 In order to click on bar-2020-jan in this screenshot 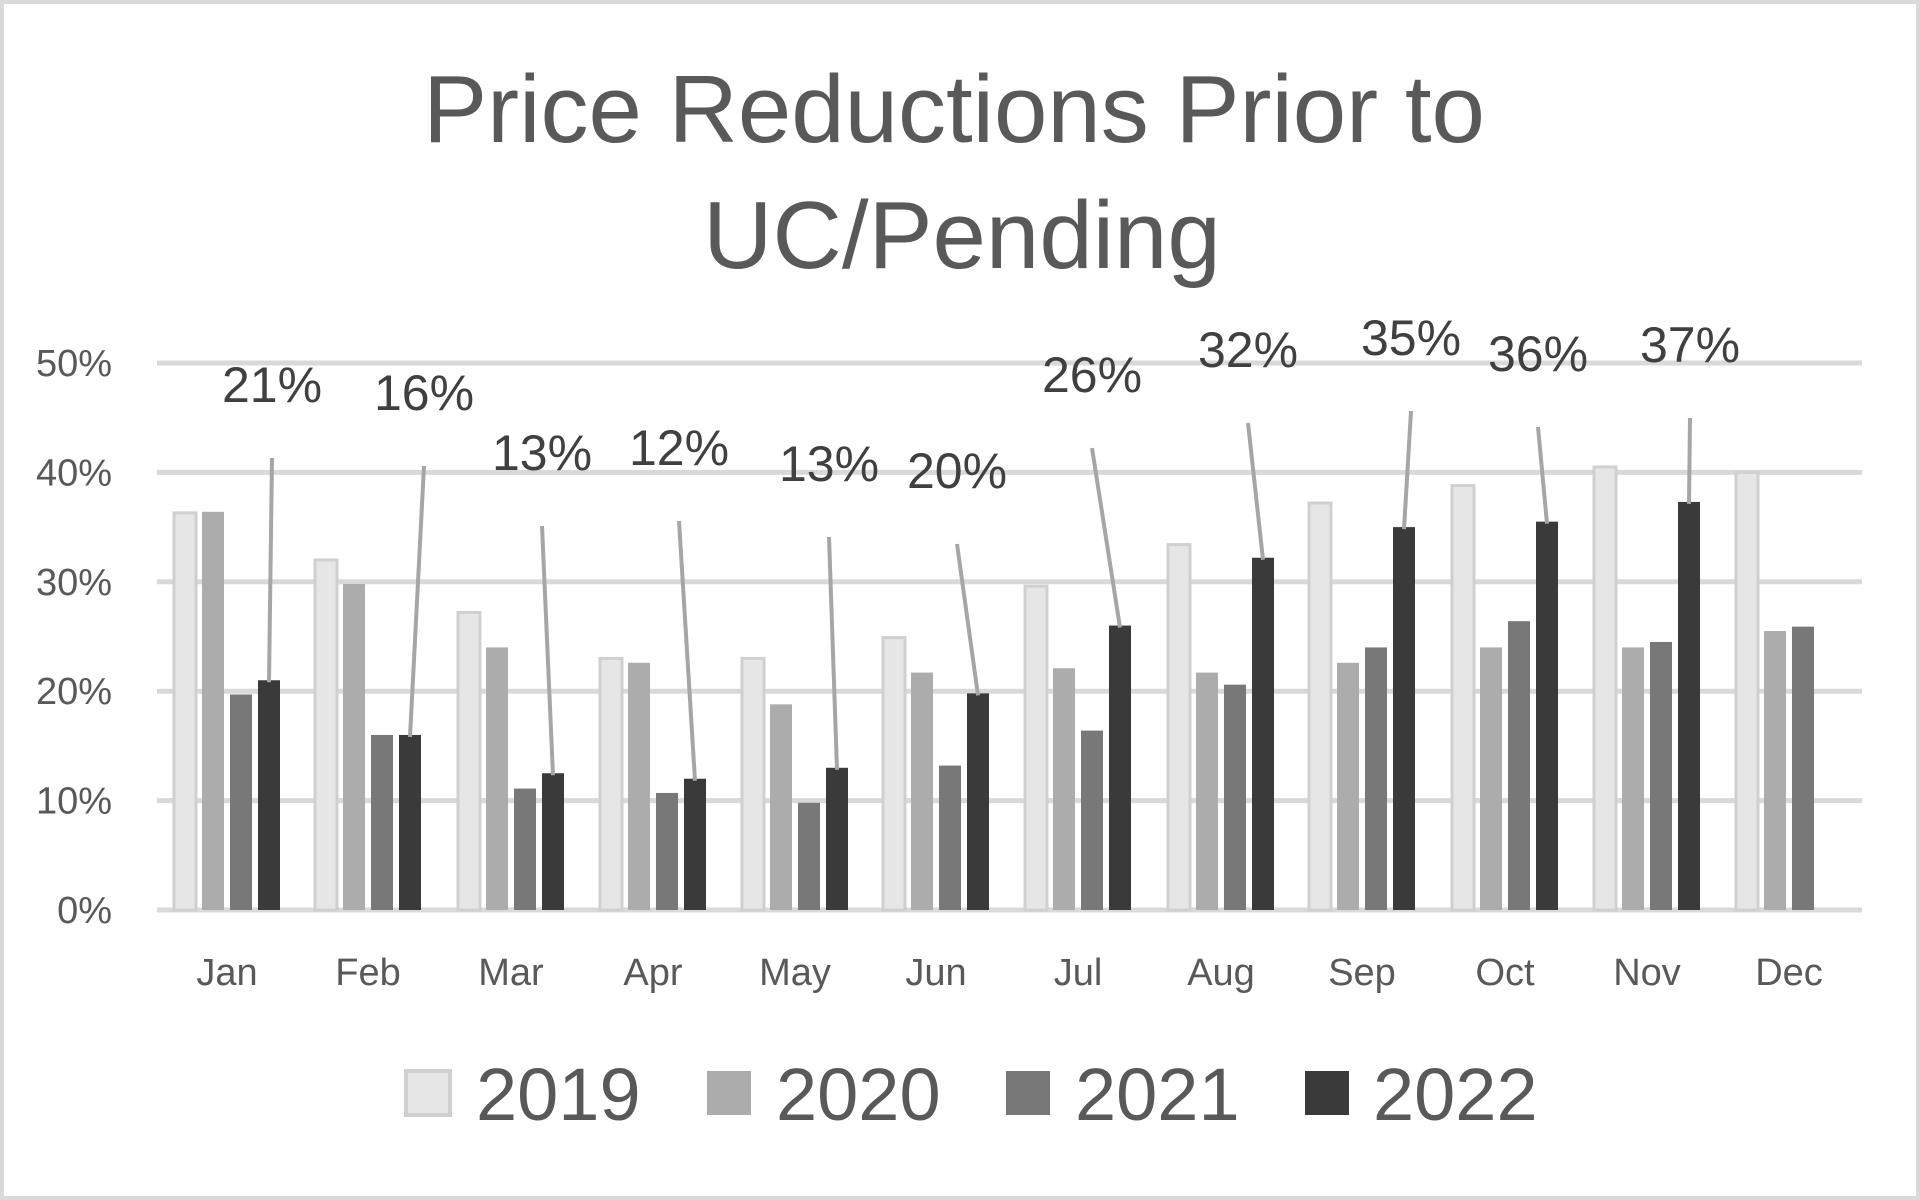, I will do `click(213, 710)`.